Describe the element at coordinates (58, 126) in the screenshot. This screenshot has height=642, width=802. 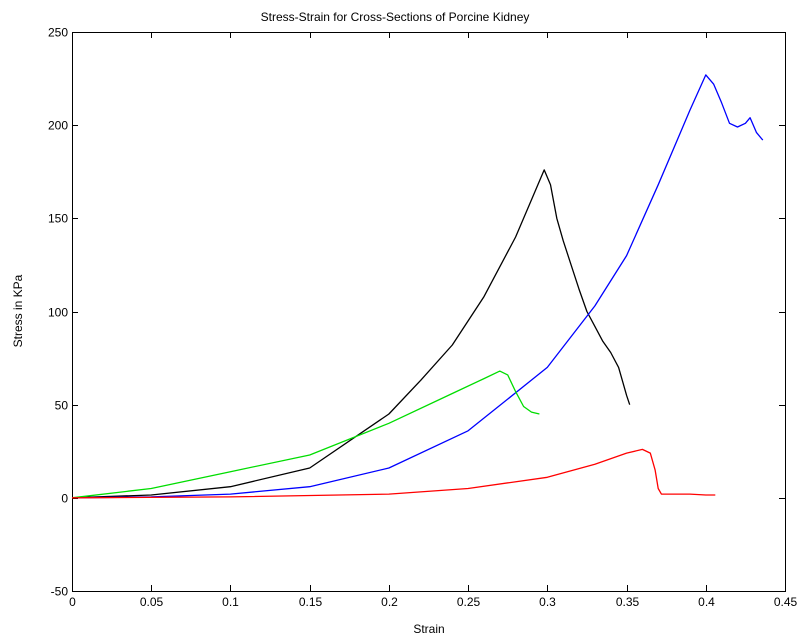
I see `y-tick-label: 200` at that location.